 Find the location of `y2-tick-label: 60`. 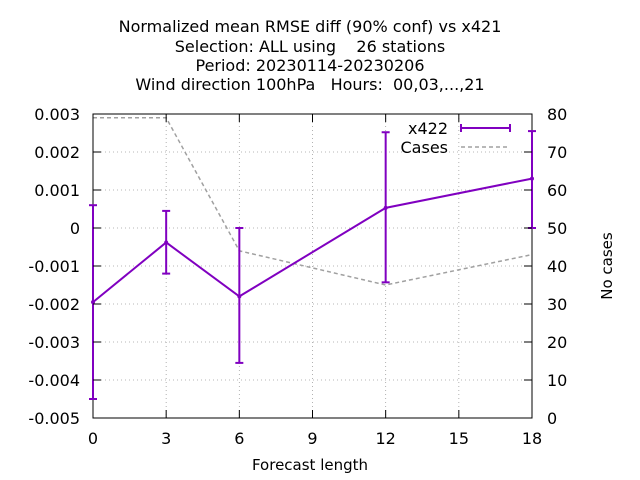

y2-tick-label: 60 is located at coordinates (557, 190).